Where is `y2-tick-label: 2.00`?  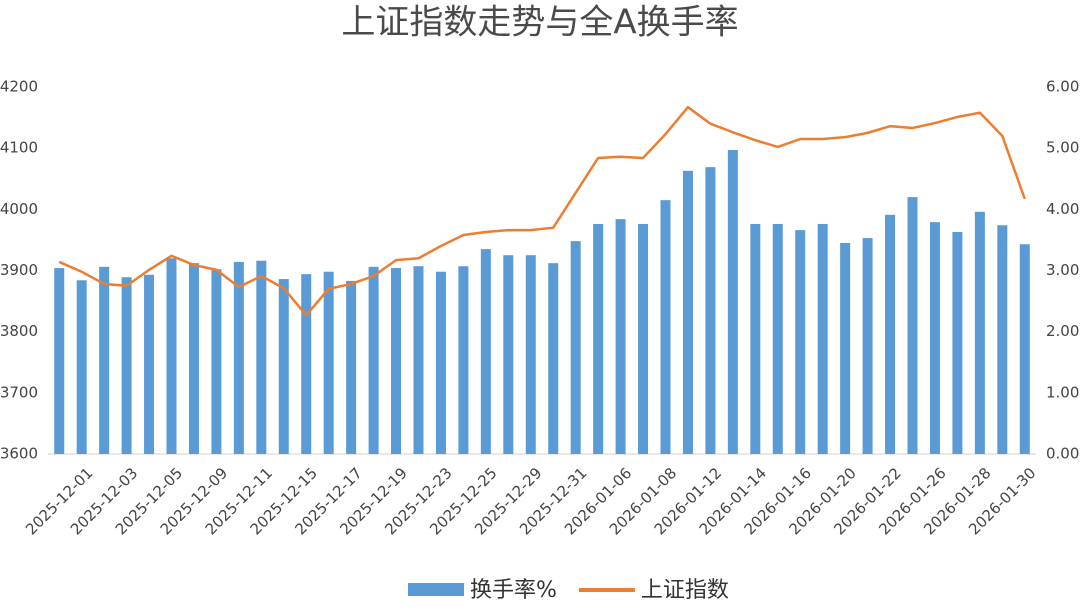 y2-tick-label: 2.00 is located at coordinates (1062, 331).